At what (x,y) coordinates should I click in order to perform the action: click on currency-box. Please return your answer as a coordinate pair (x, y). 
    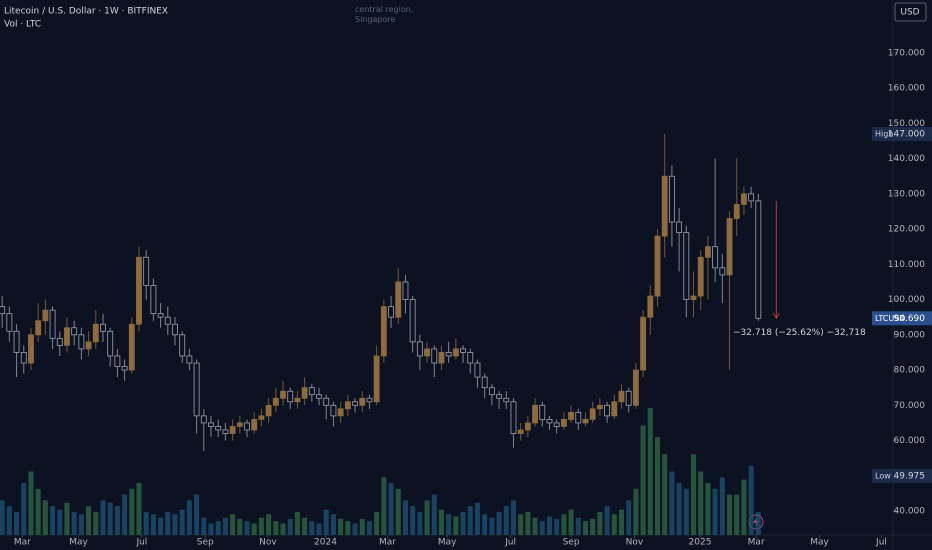
    Looking at the image, I should click on (910, 12).